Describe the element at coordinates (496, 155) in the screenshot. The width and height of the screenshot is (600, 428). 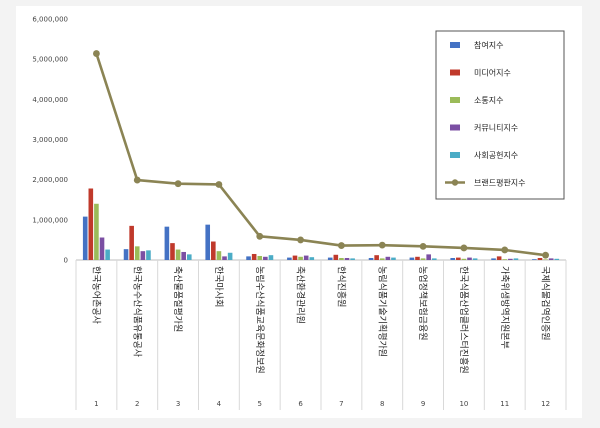
I see `legend-label: 사회공헌지수` at that location.